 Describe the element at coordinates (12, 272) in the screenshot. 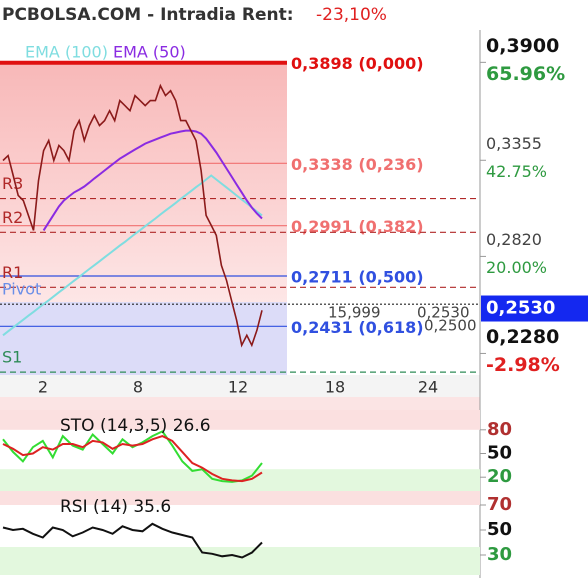

I see `pivot-label: R1` at that location.